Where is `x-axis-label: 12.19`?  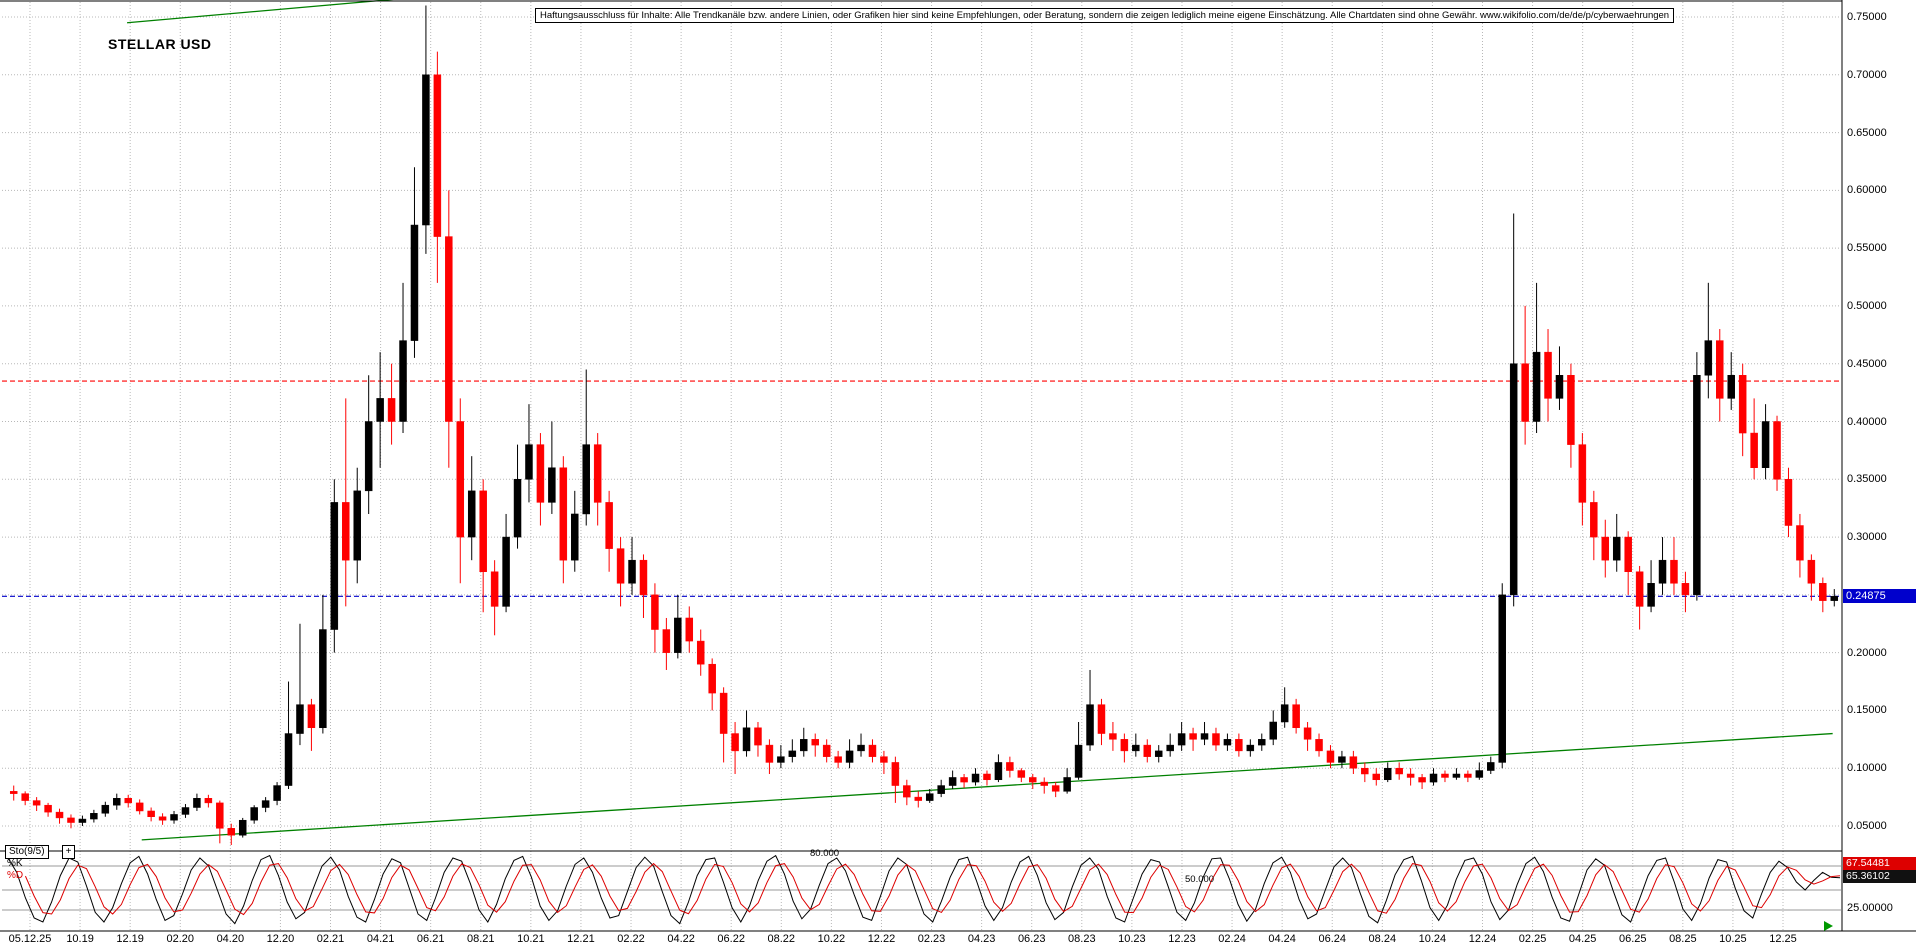
x-axis-label: 12.19 is located at coordinates (130, 939).